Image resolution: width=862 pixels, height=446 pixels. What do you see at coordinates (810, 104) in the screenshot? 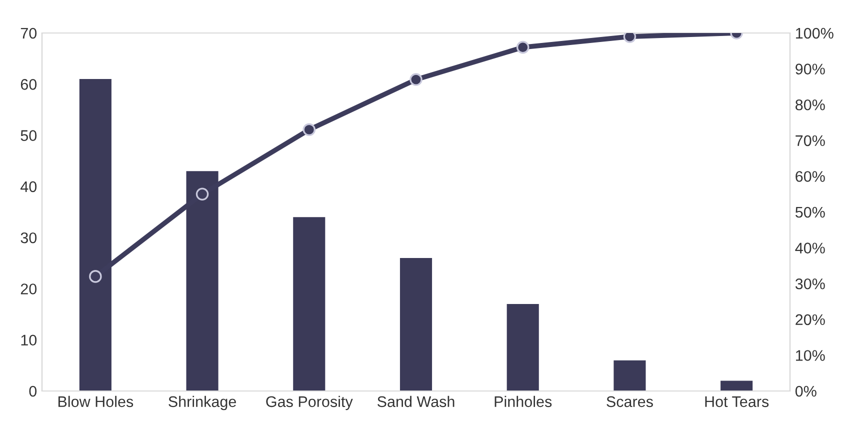
I see `y2-tick-label: 80%` at bounding box center [810, 104].